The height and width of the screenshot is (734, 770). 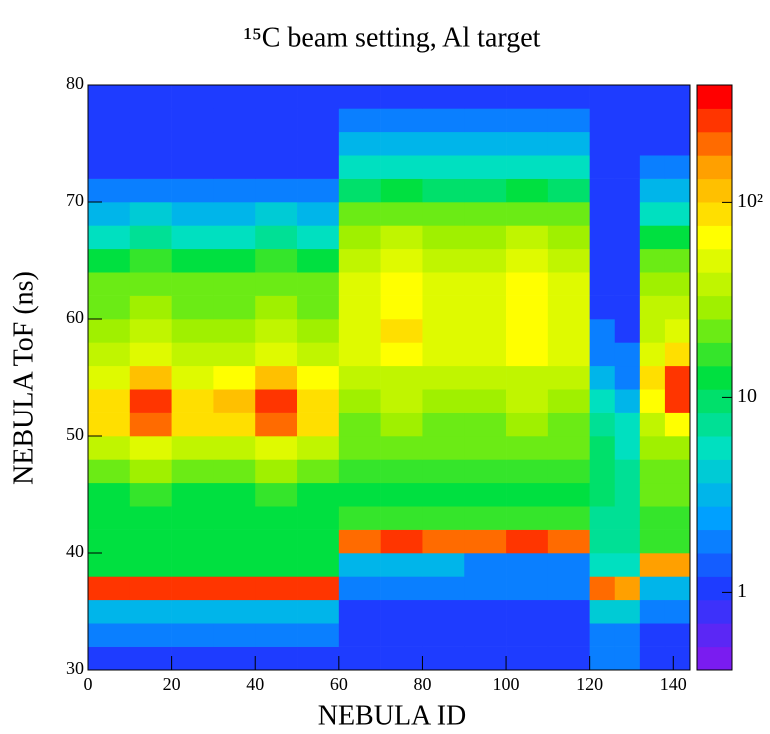 I want to click on x-tick-label: 80, so click(x=422, y=684).